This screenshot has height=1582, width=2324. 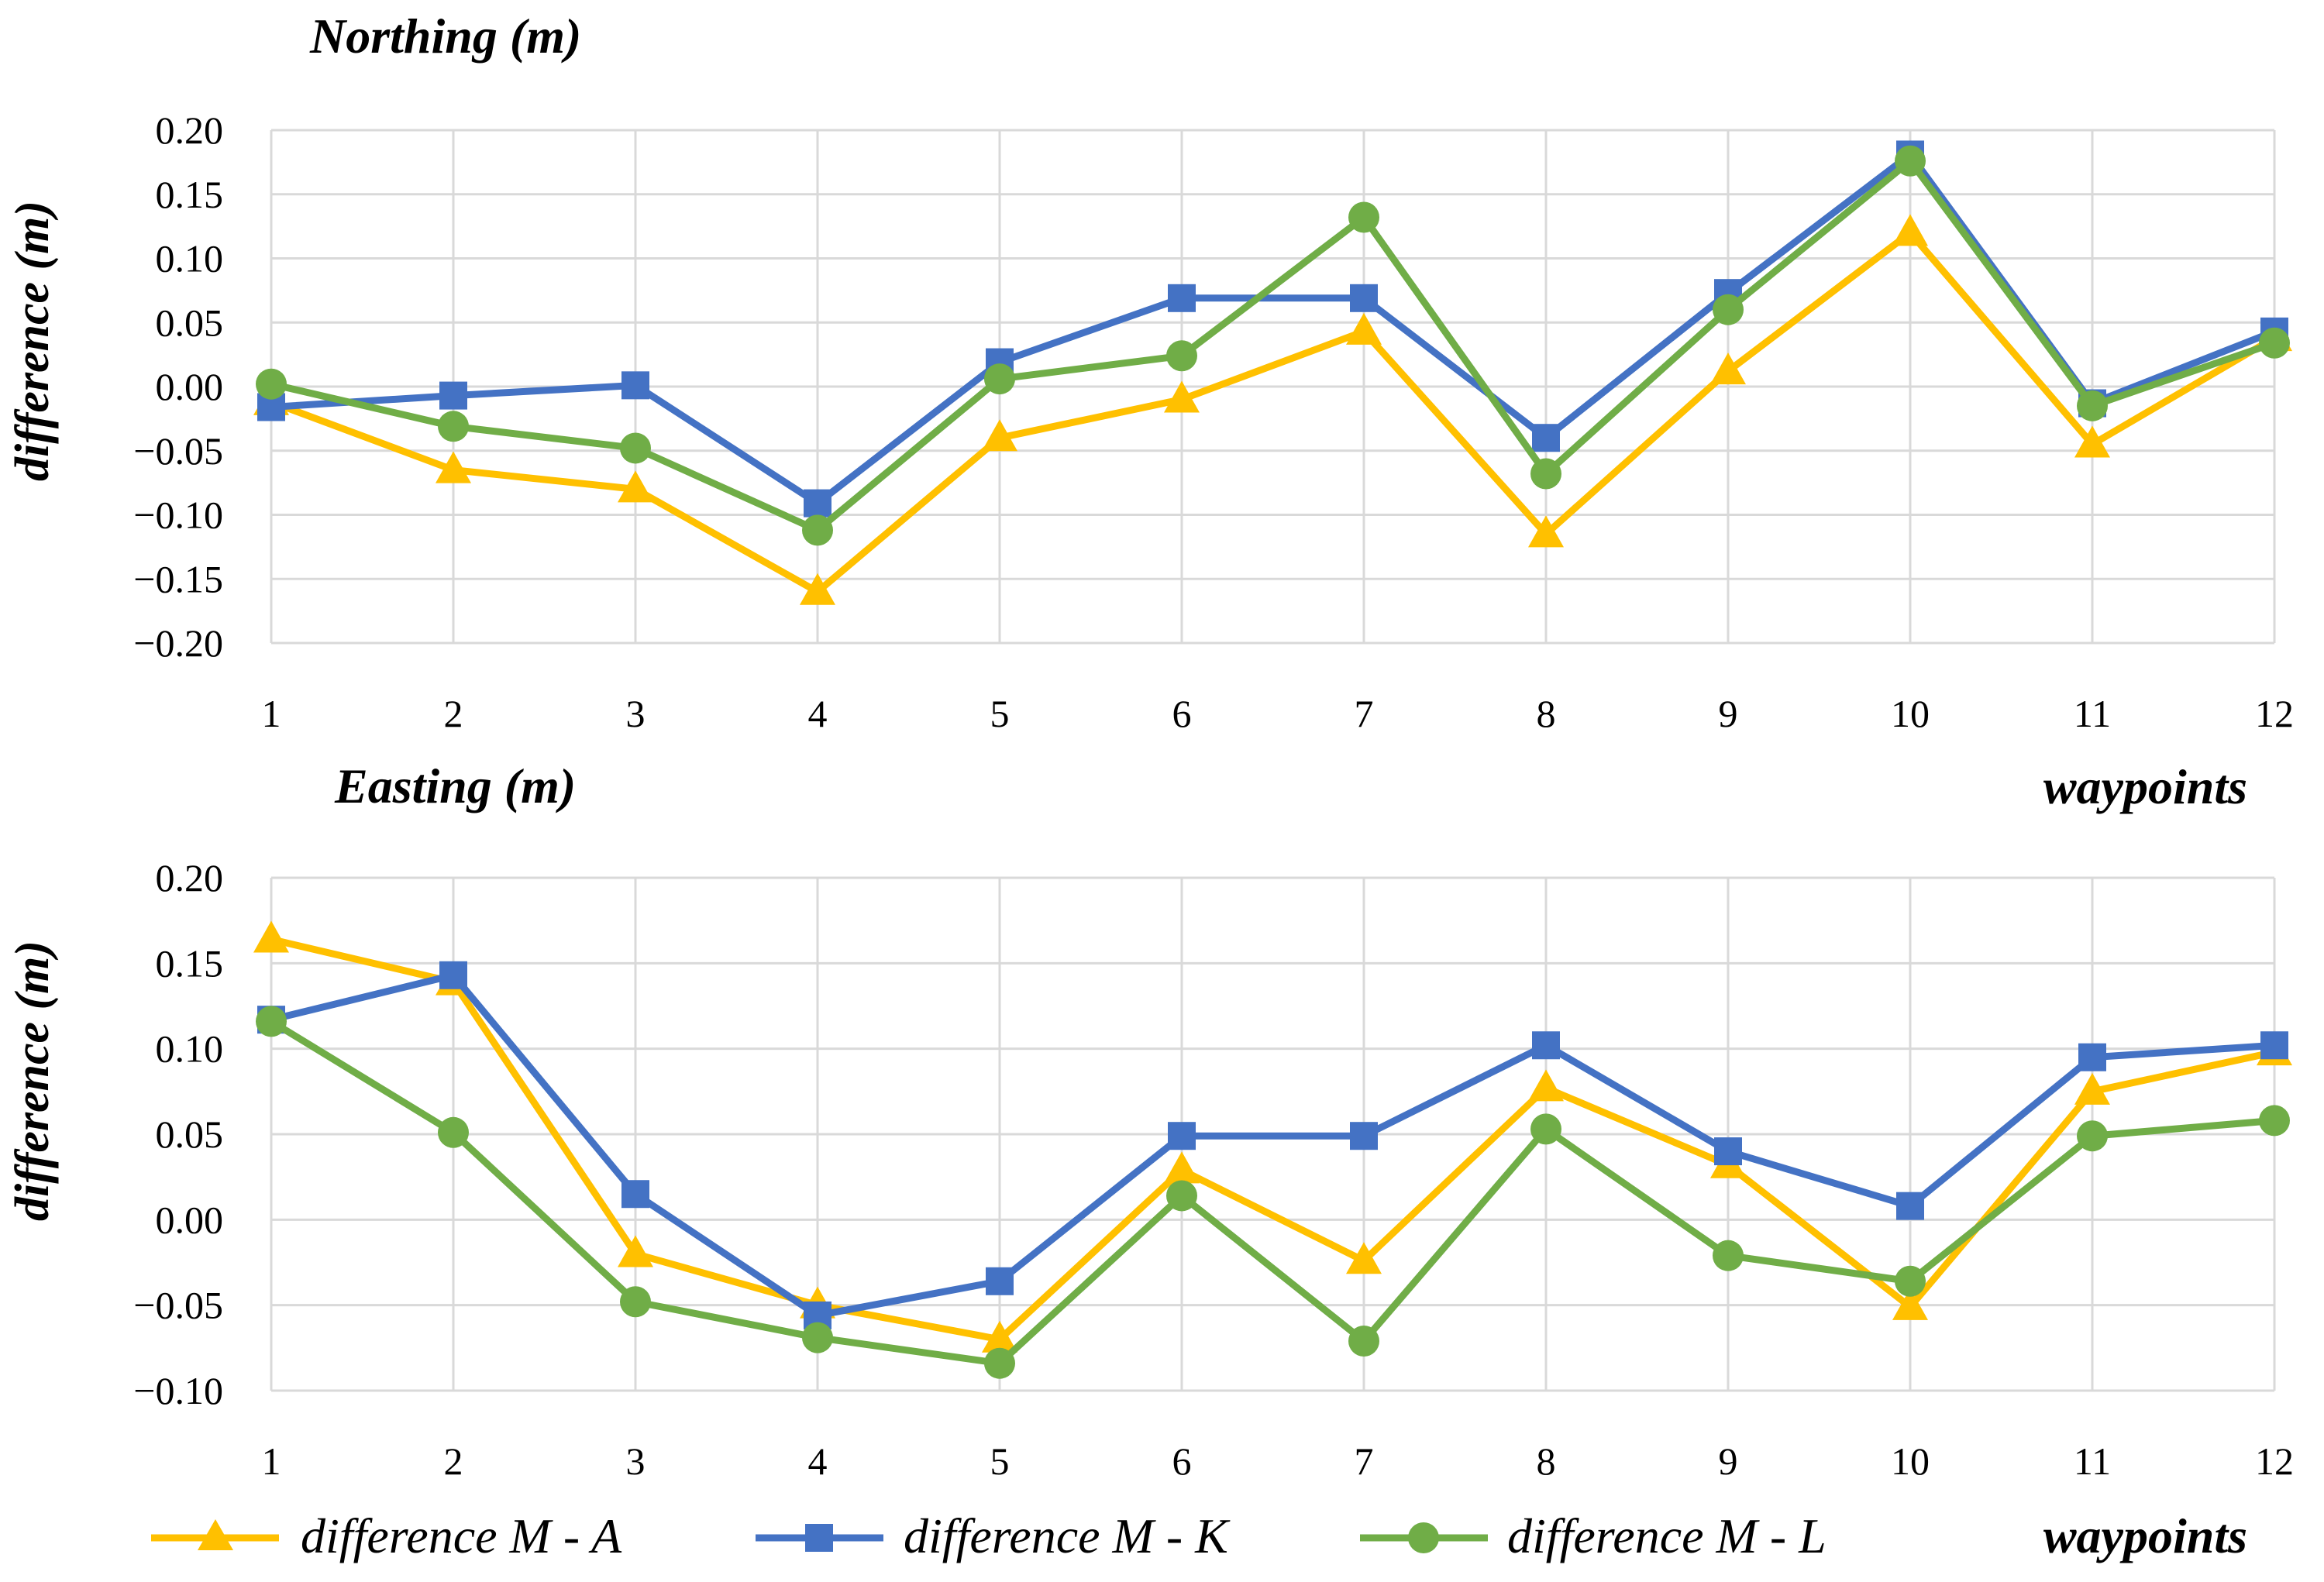 What do you see at coordinates (32, 341) in the screenshot?
I see `northing-y-axis-label: difference (m)` at bounding box center [32, 341].